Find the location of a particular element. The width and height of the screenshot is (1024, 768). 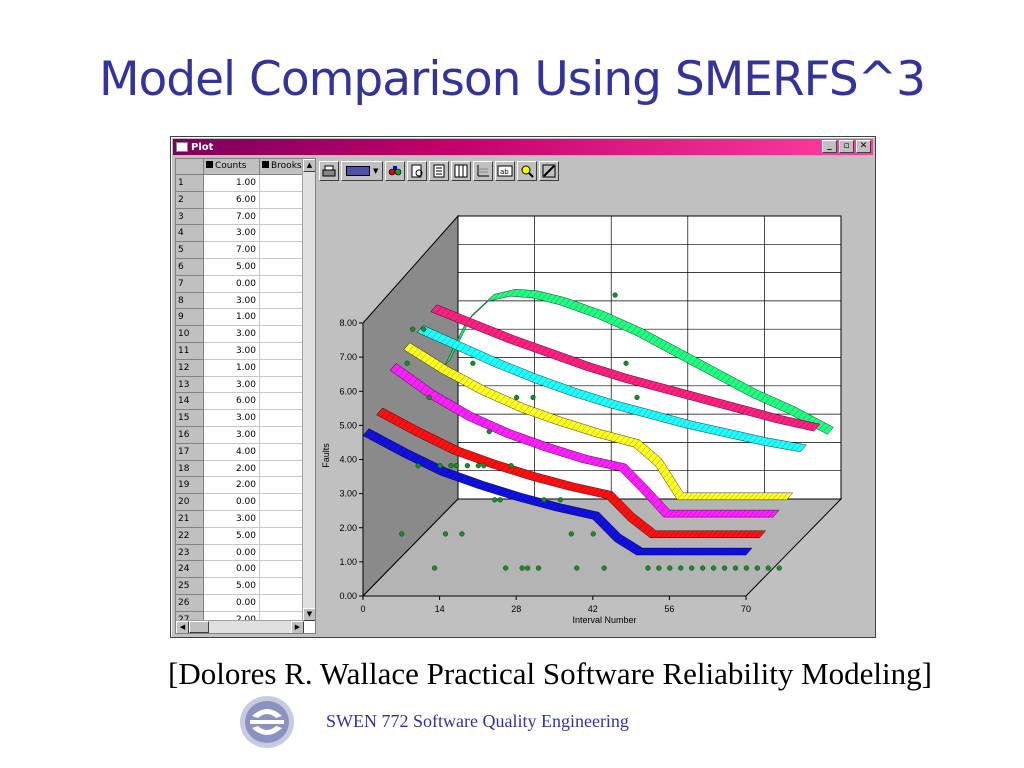

counts-cell: 7.00 is located at coordinates (232, 217).